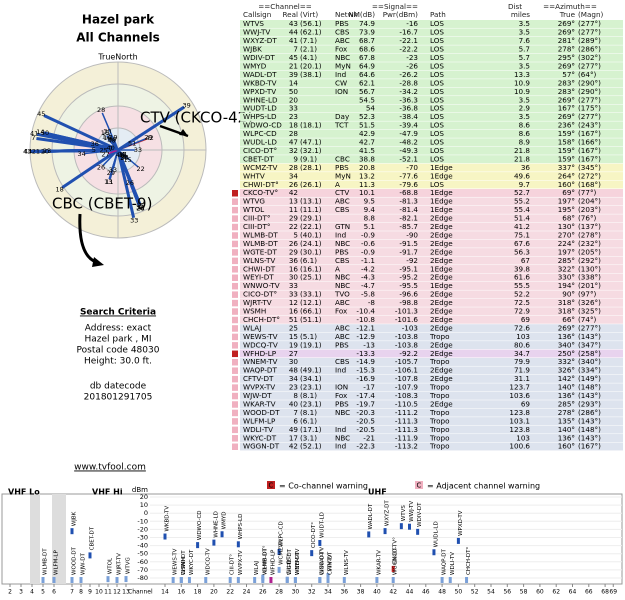 Image resolution: width=625 pixels, height=600 pixels. I want to click on cell: (289°), so click(589, 40).